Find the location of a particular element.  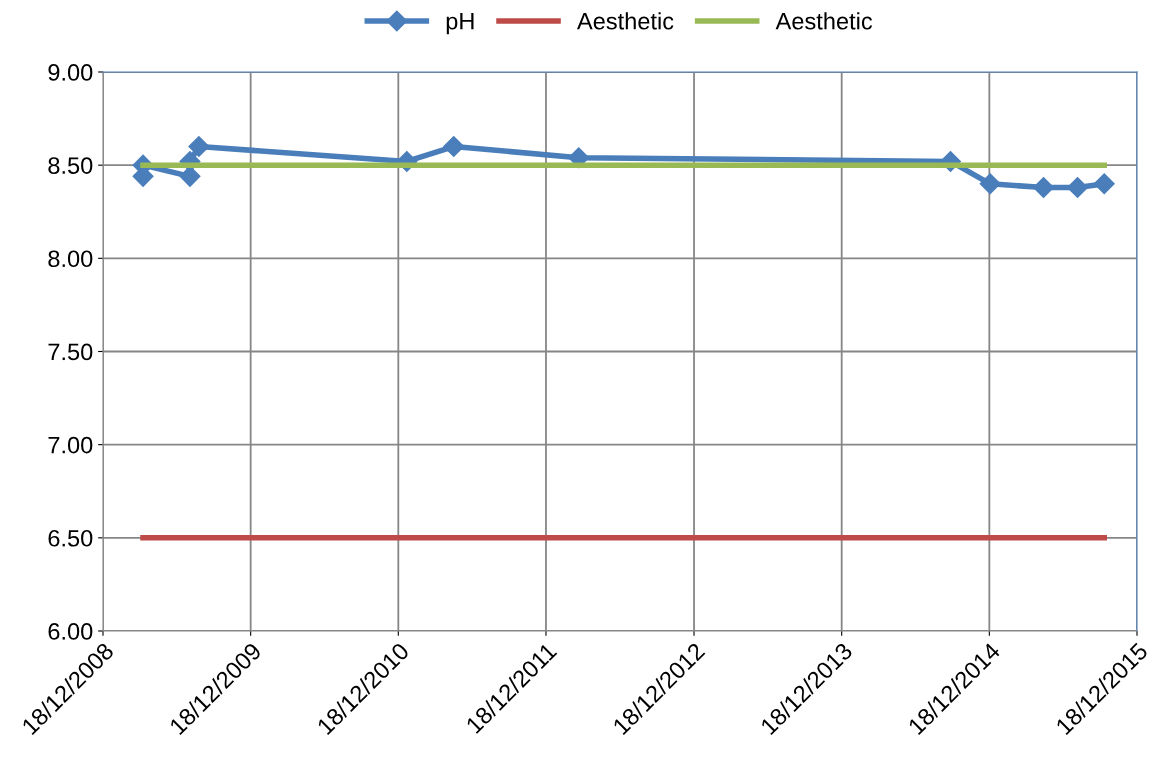

y-tick-label: 7.50 is located at coordinates (70, 352).